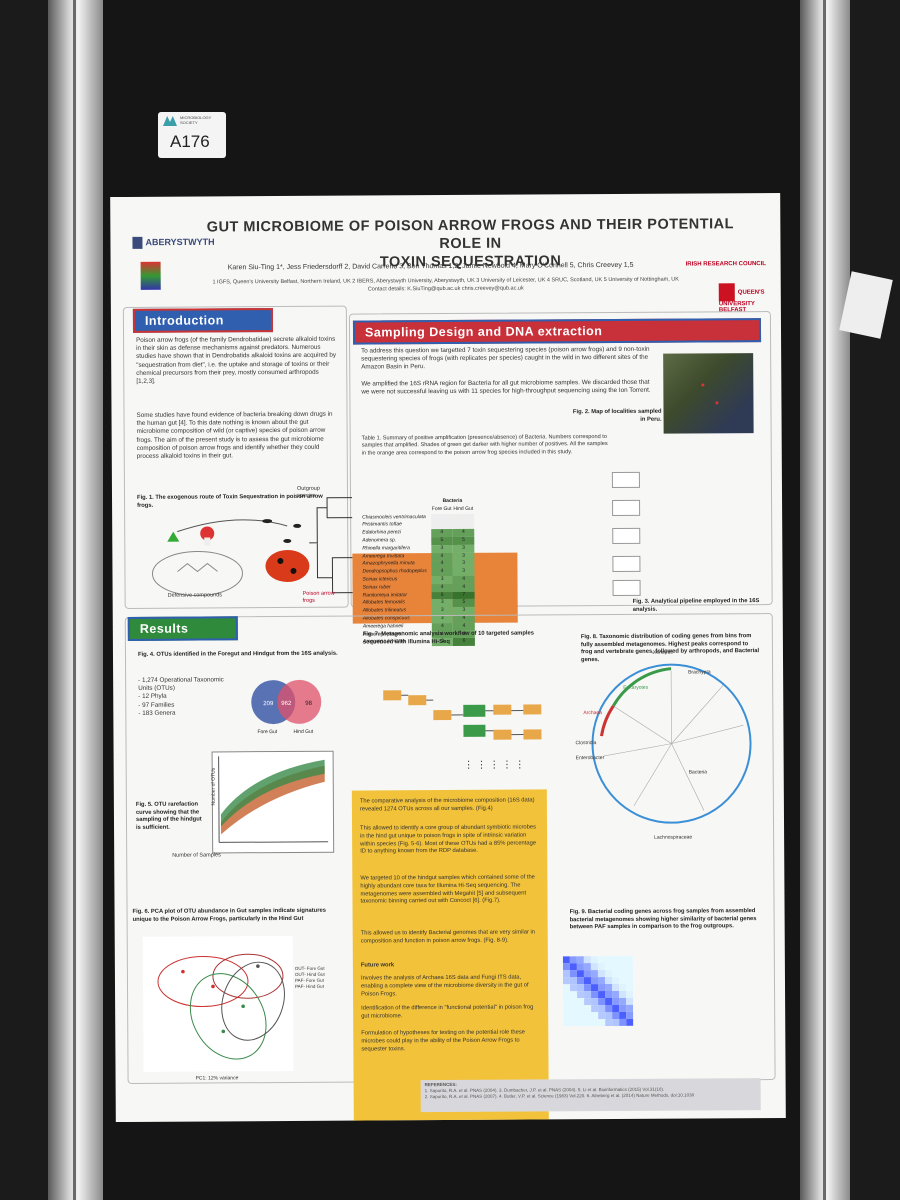  I want to click on fore-gut-value, so click(441, 517).